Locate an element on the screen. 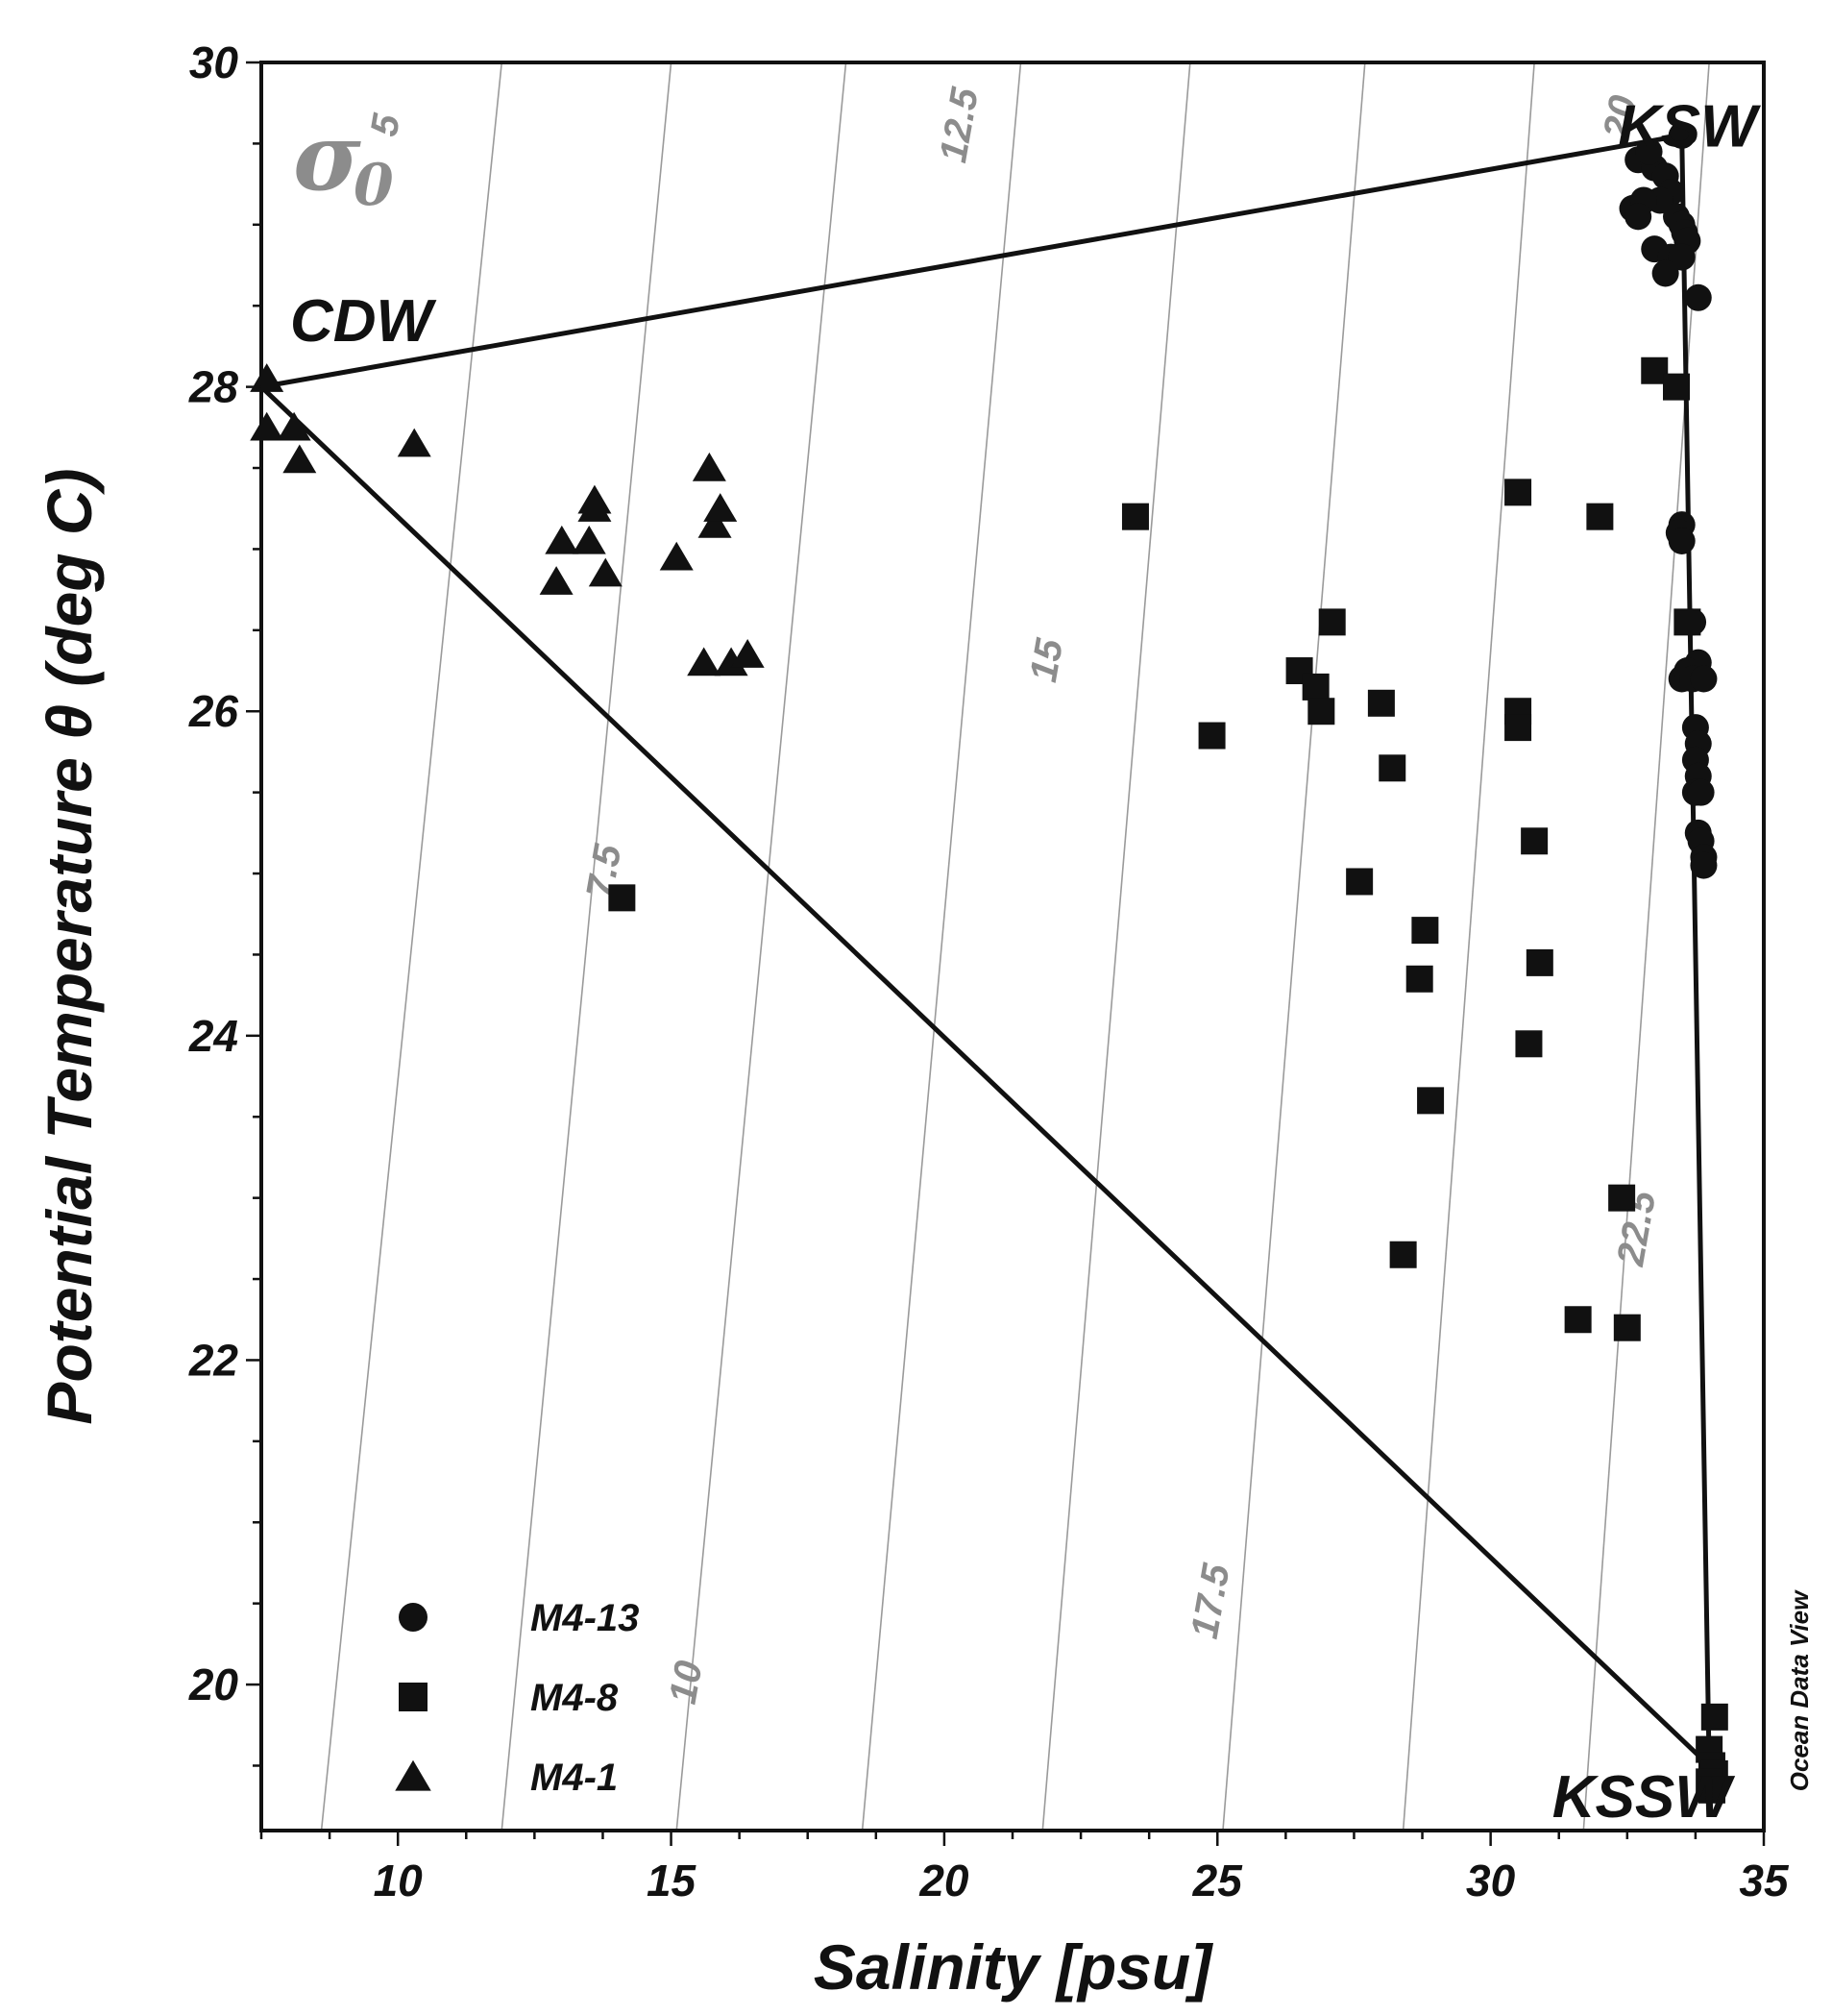 The width and height of the screenshot is (1832, 2016). y-tick-label: 28 is located at coordinates (213, 387).